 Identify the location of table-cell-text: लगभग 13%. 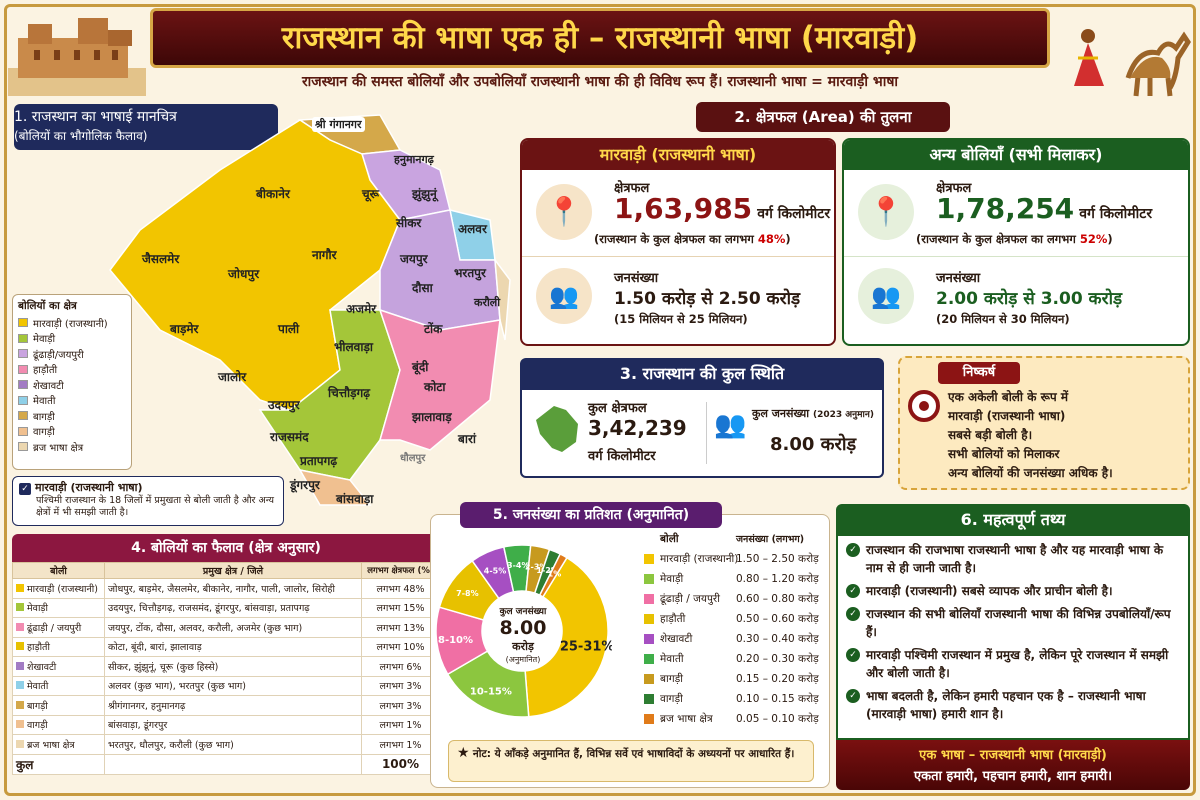
(400, 628).